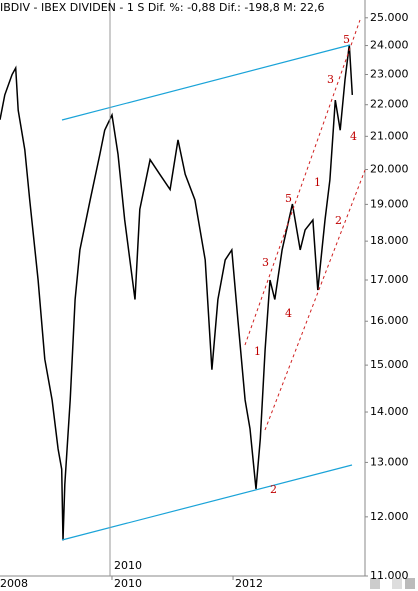  Describe the element at coordinates (128, 583) in the screenshot. I see `x-tick-label: 2010` at that location.